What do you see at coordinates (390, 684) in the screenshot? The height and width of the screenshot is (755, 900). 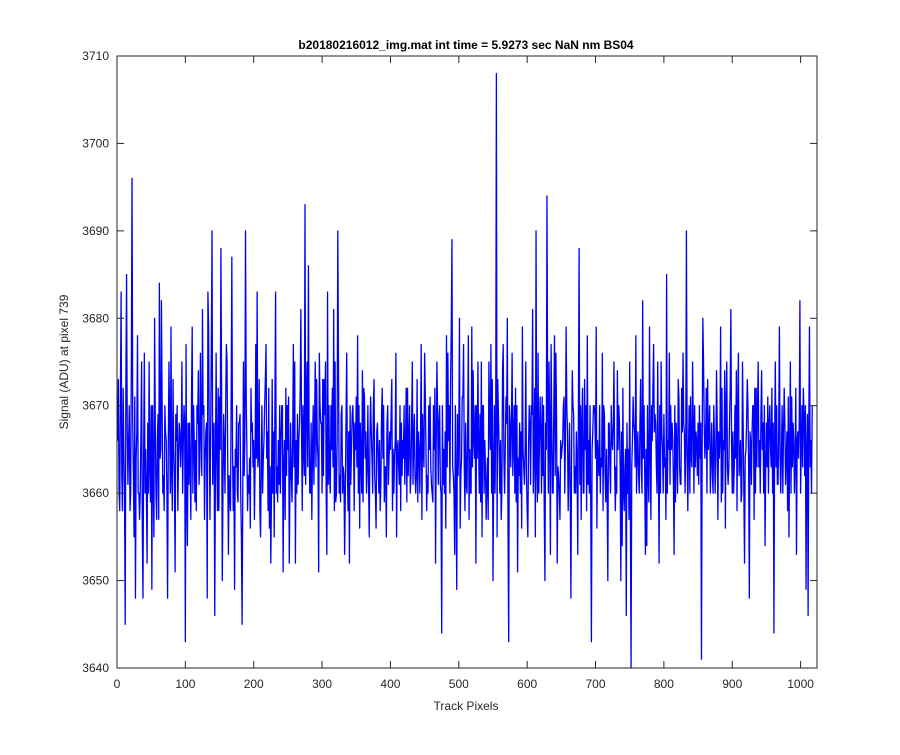 I see `x-tick-label: 400` at bounding box center [390, 684].